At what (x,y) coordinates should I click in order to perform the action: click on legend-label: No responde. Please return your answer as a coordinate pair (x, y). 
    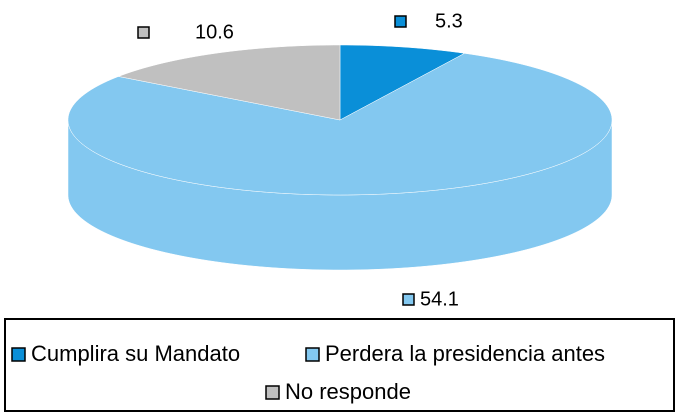
    Looking at the image, I should click on (348, 391).